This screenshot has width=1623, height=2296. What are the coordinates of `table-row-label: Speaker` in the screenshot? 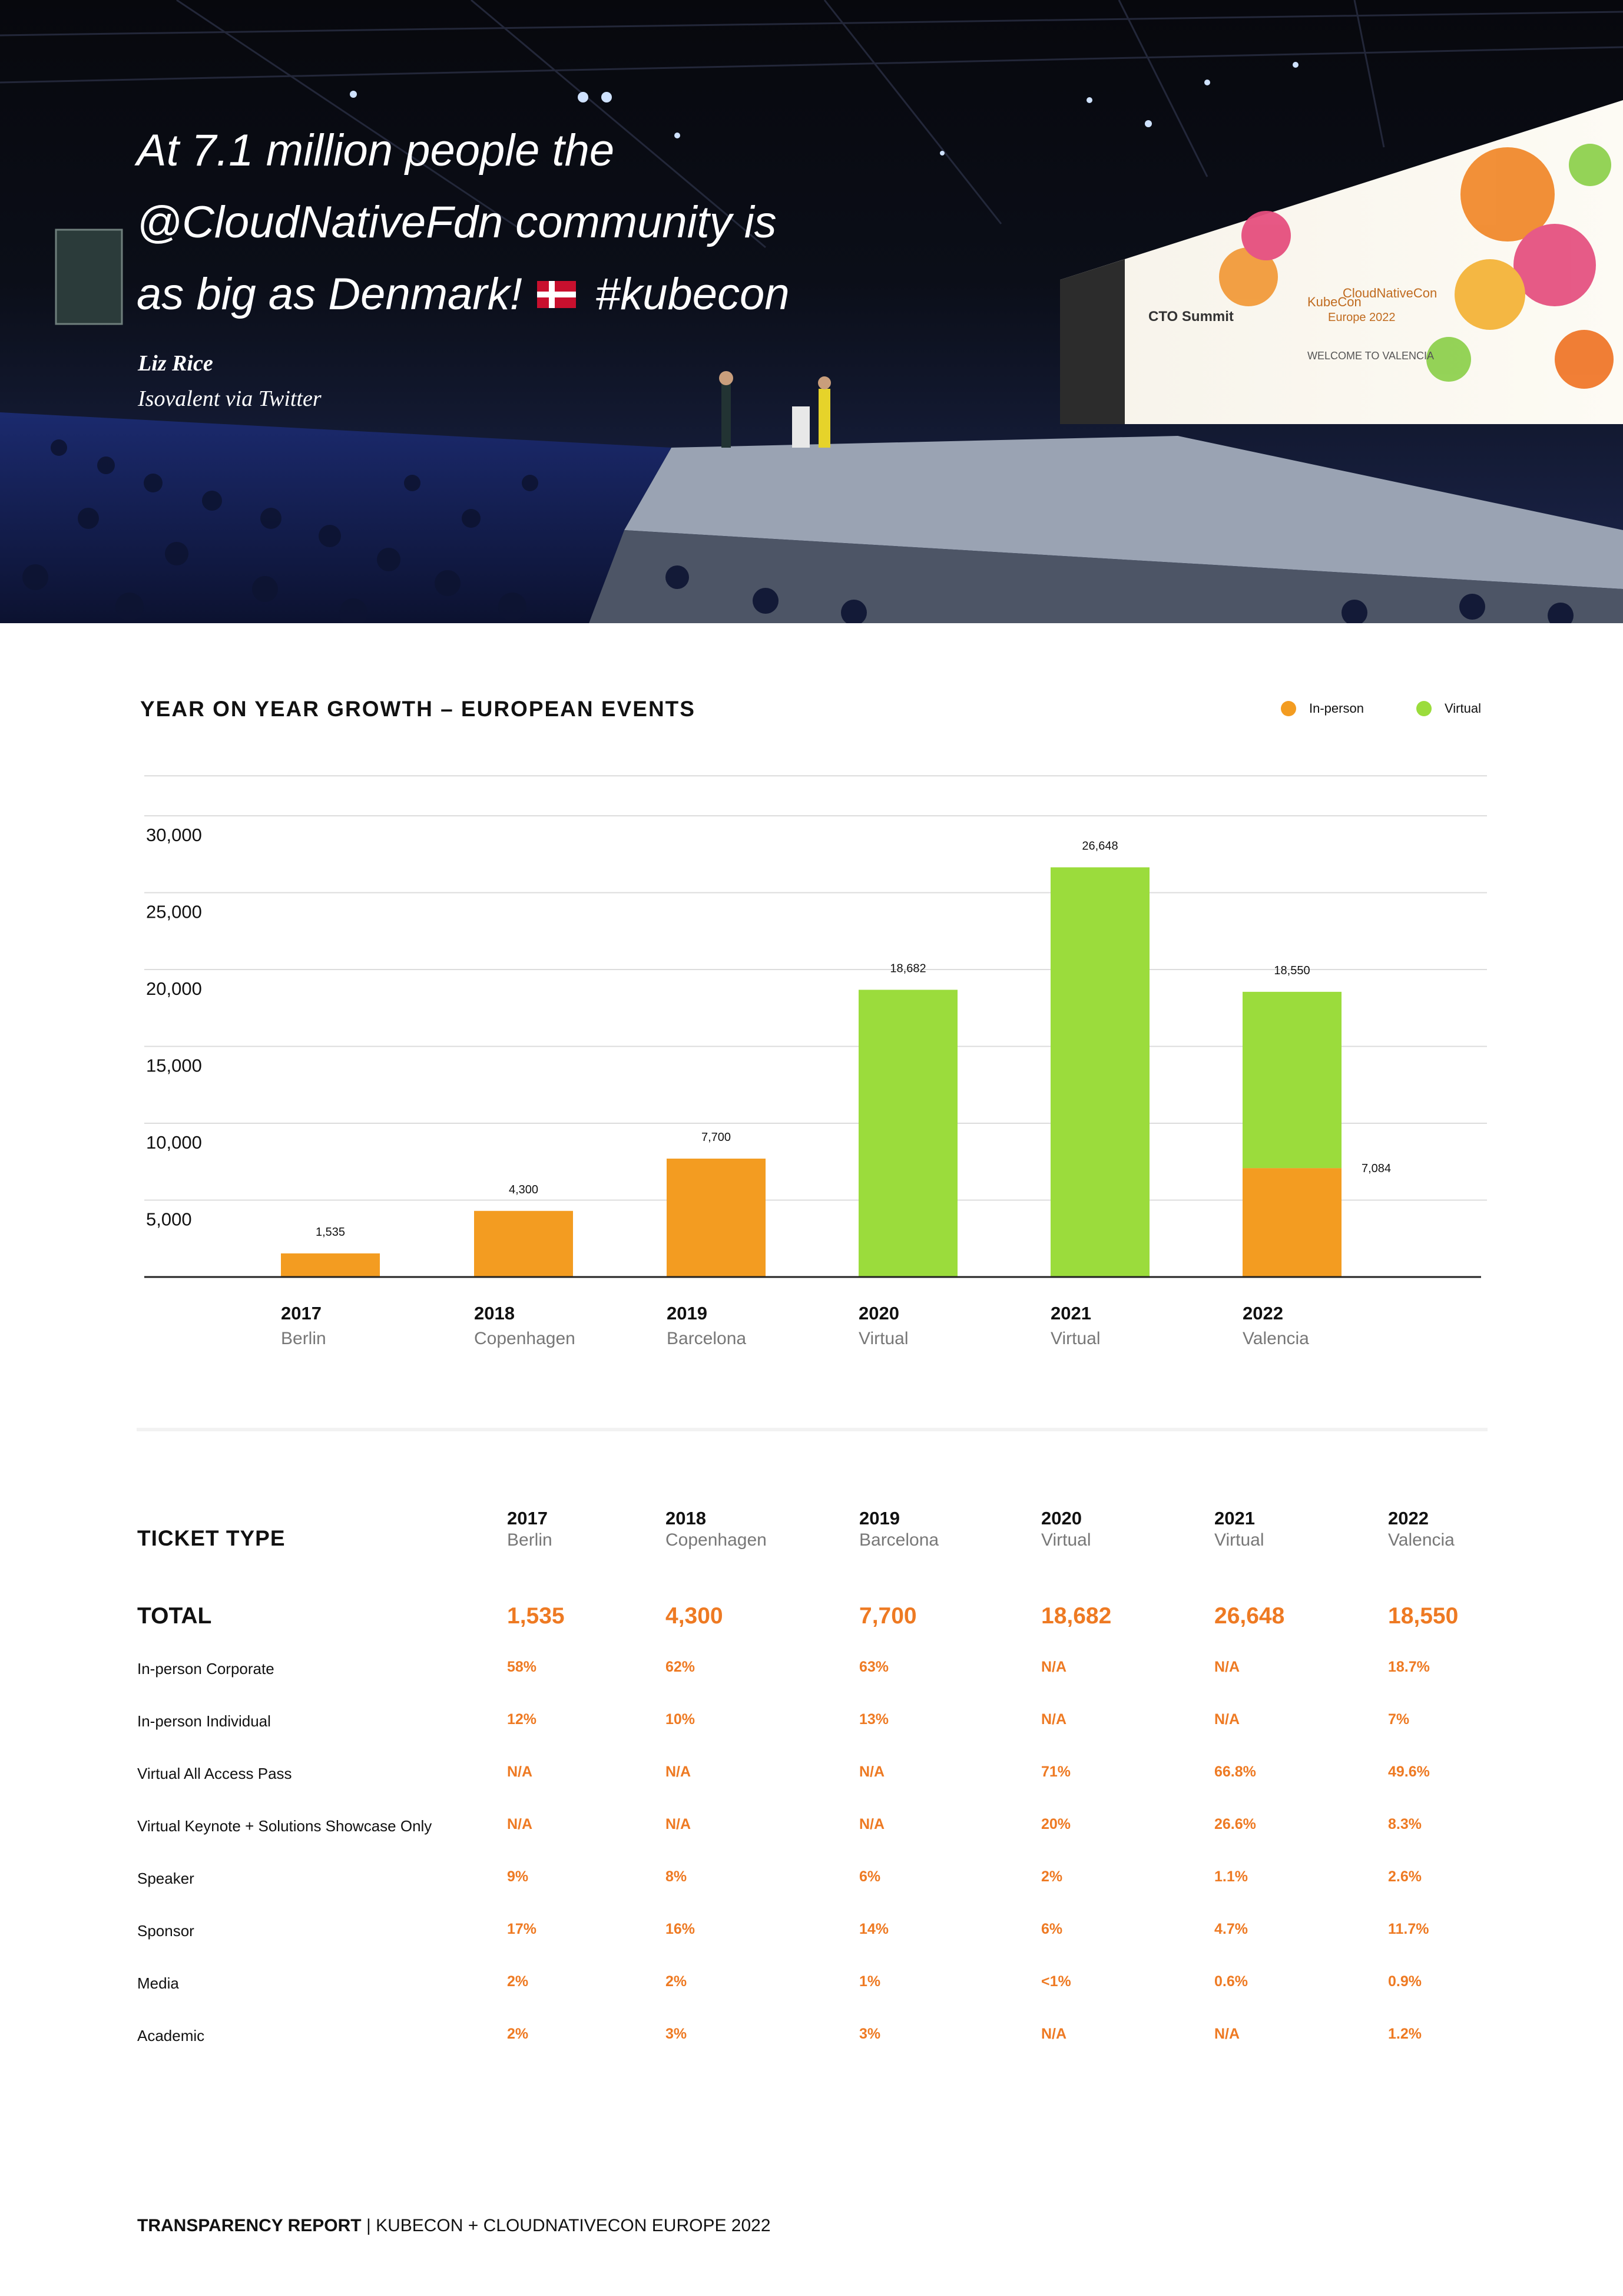 It's located at (166, 1878).